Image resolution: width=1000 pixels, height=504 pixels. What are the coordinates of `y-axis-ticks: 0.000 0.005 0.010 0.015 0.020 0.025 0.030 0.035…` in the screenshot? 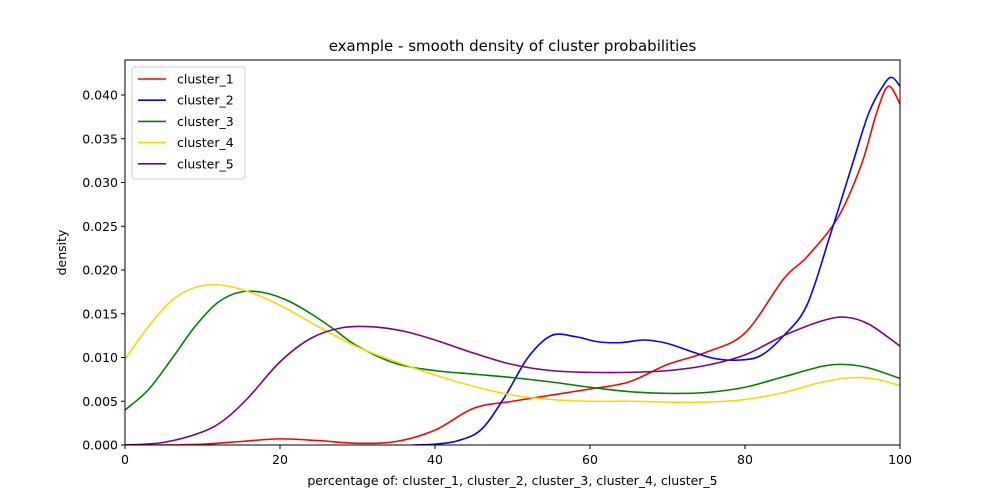 It's located at (103, 270).